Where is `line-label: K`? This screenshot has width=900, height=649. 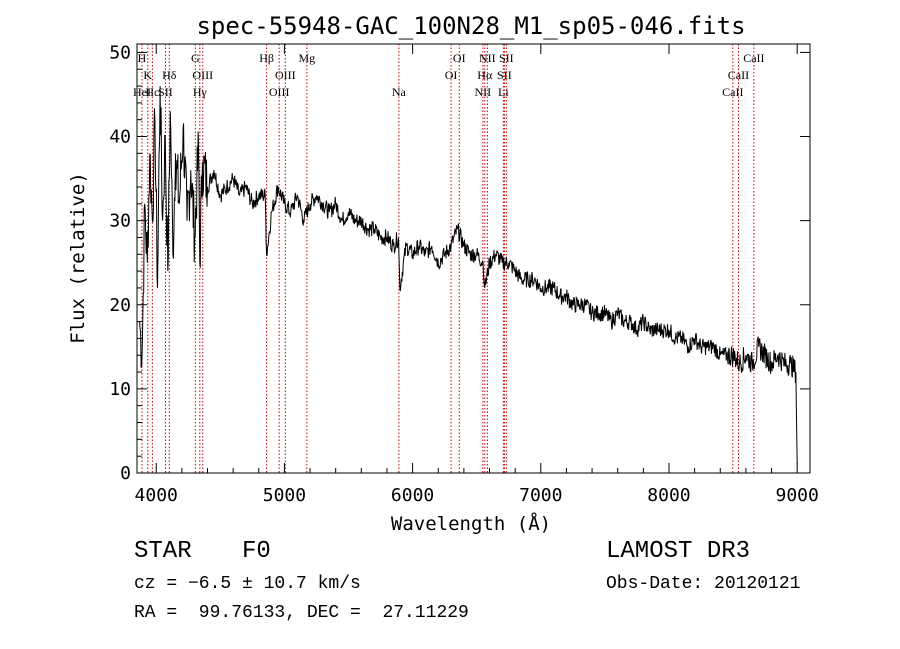 line-label: K is located at coordinates (147, 75).